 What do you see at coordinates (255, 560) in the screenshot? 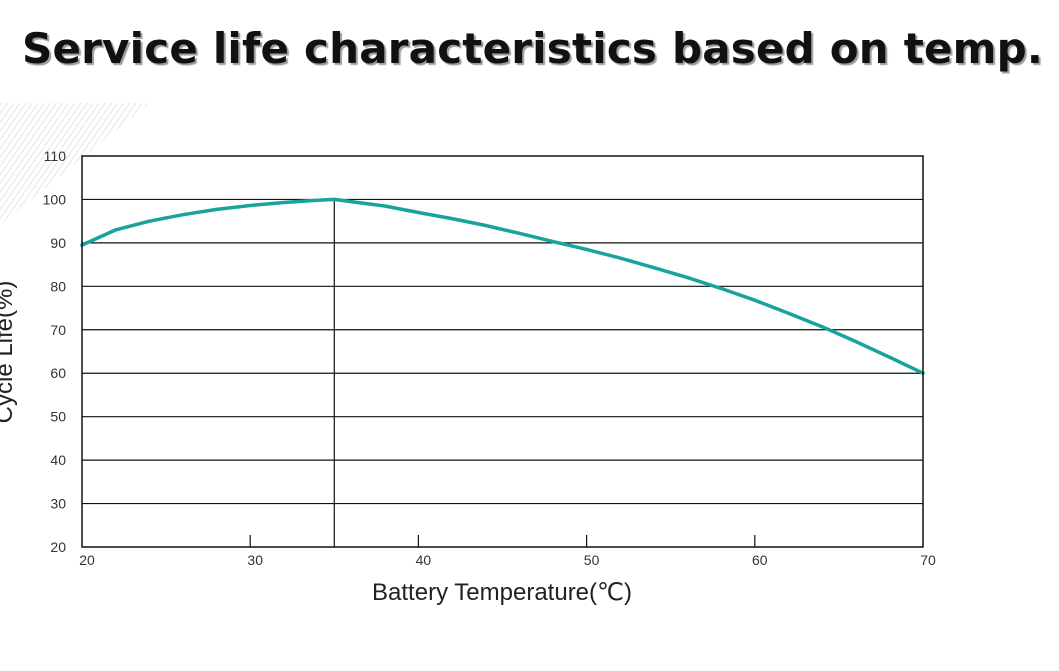
I see `x-tick-label: 30` at bounding box center [255, 560].